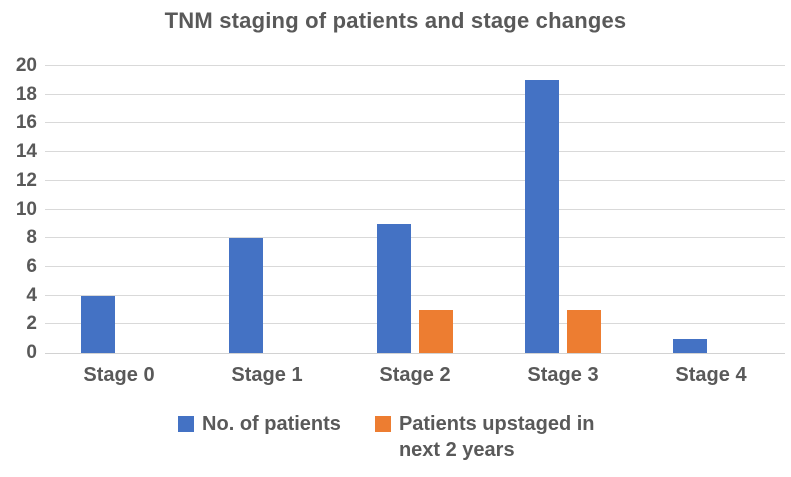  I want to click on x-tick-label: Stage 2, so click(415, 375).